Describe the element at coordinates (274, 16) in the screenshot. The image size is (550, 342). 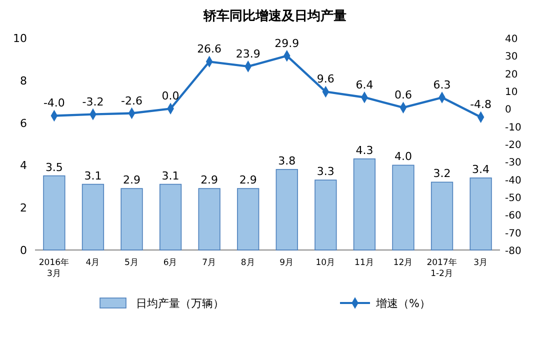
I see `chart-title: 轿车同比增速及日均产量` at that location.